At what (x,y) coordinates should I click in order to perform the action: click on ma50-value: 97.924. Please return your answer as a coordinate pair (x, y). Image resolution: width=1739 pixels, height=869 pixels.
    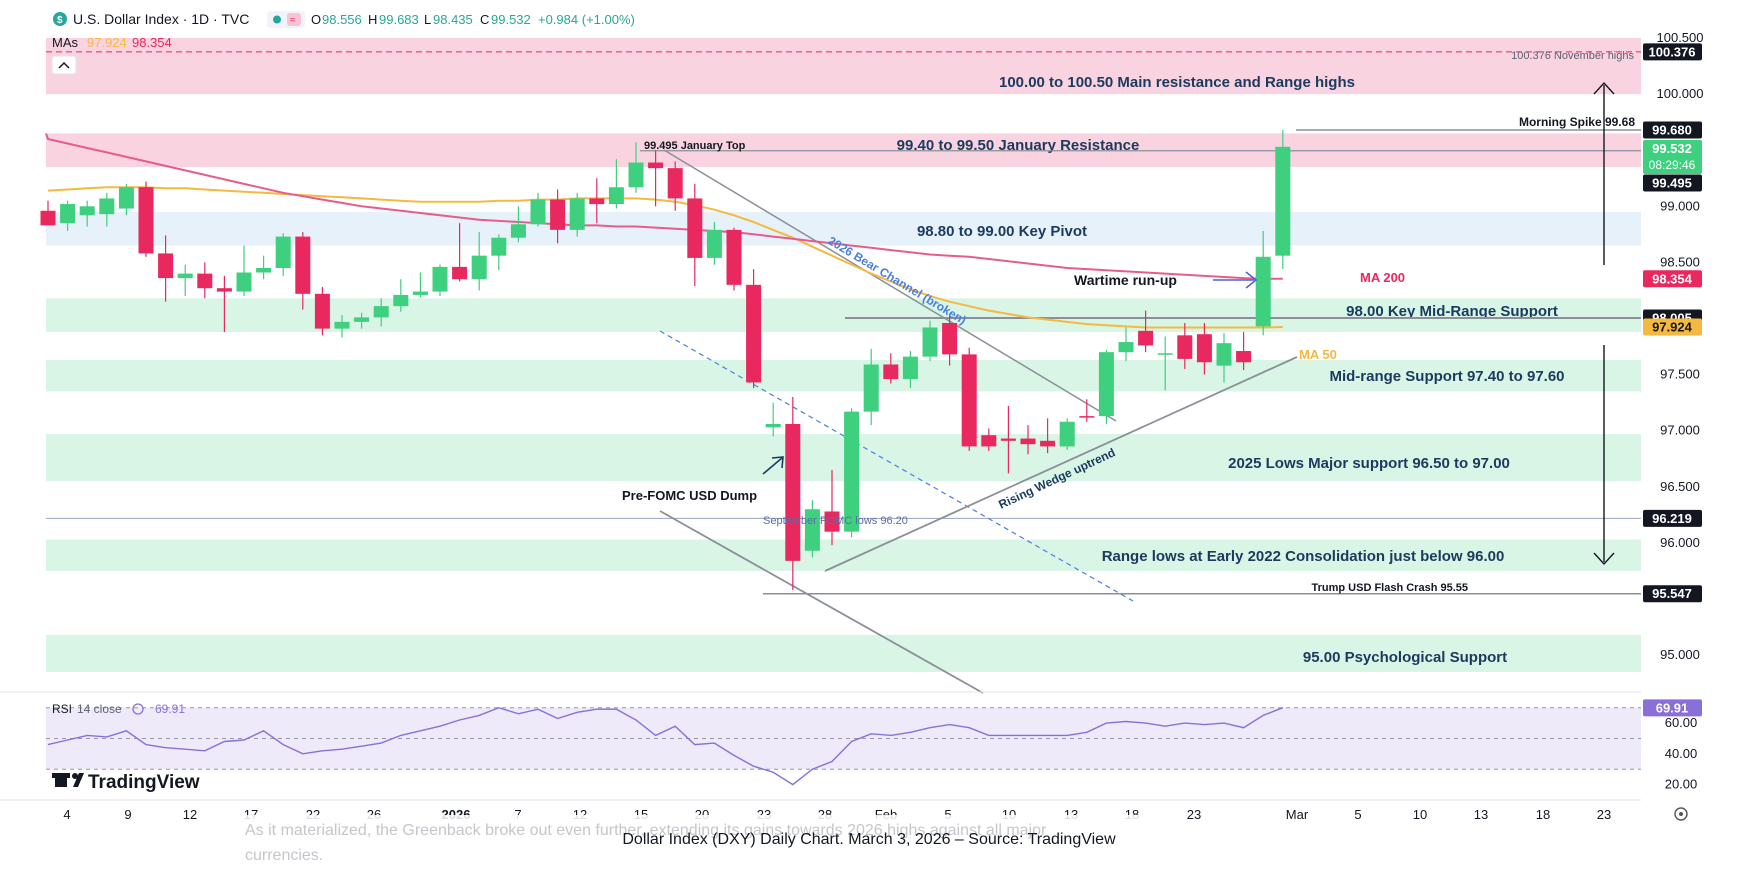
    Looking at the image, I should click on (107, 42).